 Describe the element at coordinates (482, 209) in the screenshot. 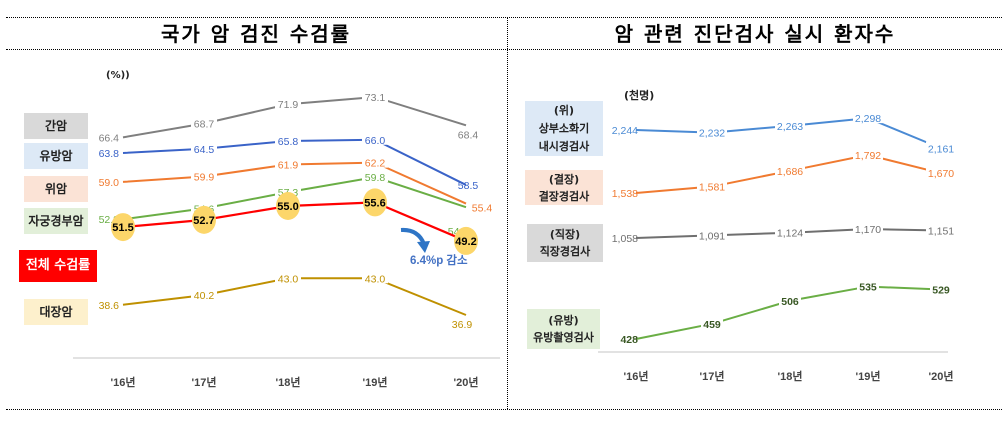

I see `data-label: 55.4` at that location.